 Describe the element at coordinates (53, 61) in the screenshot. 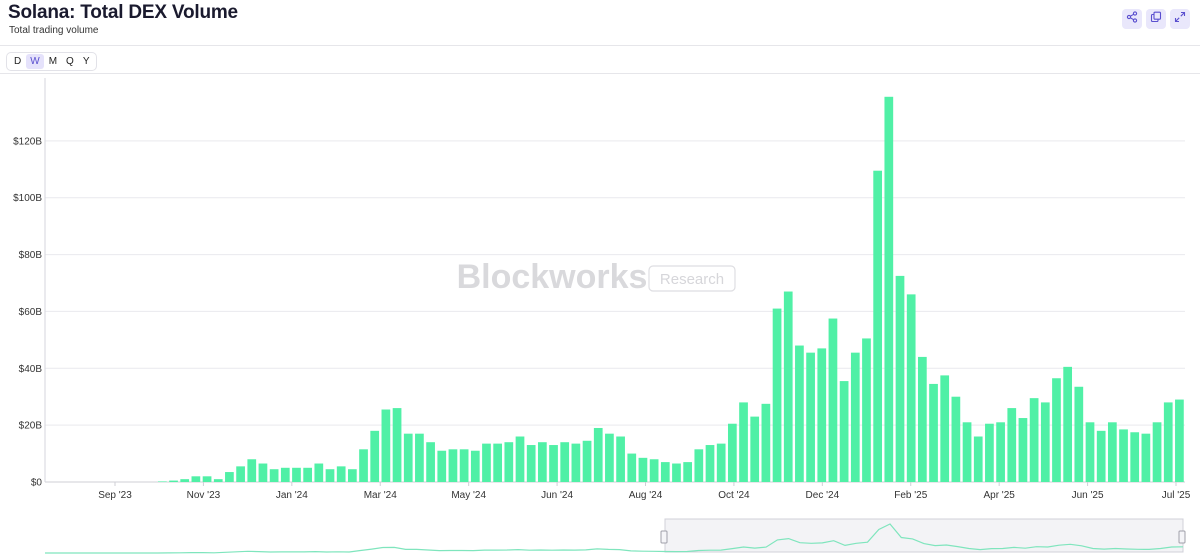

I see `period-m-button: M` at that location.